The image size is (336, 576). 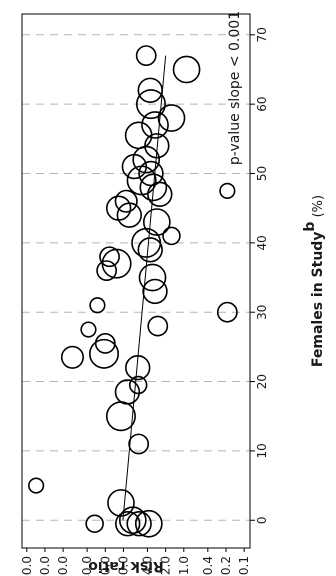 What do you see at coordinates (262, 450) in the screenshot?
I see `x-tick-label: 10` at bounding box center [262, 450].